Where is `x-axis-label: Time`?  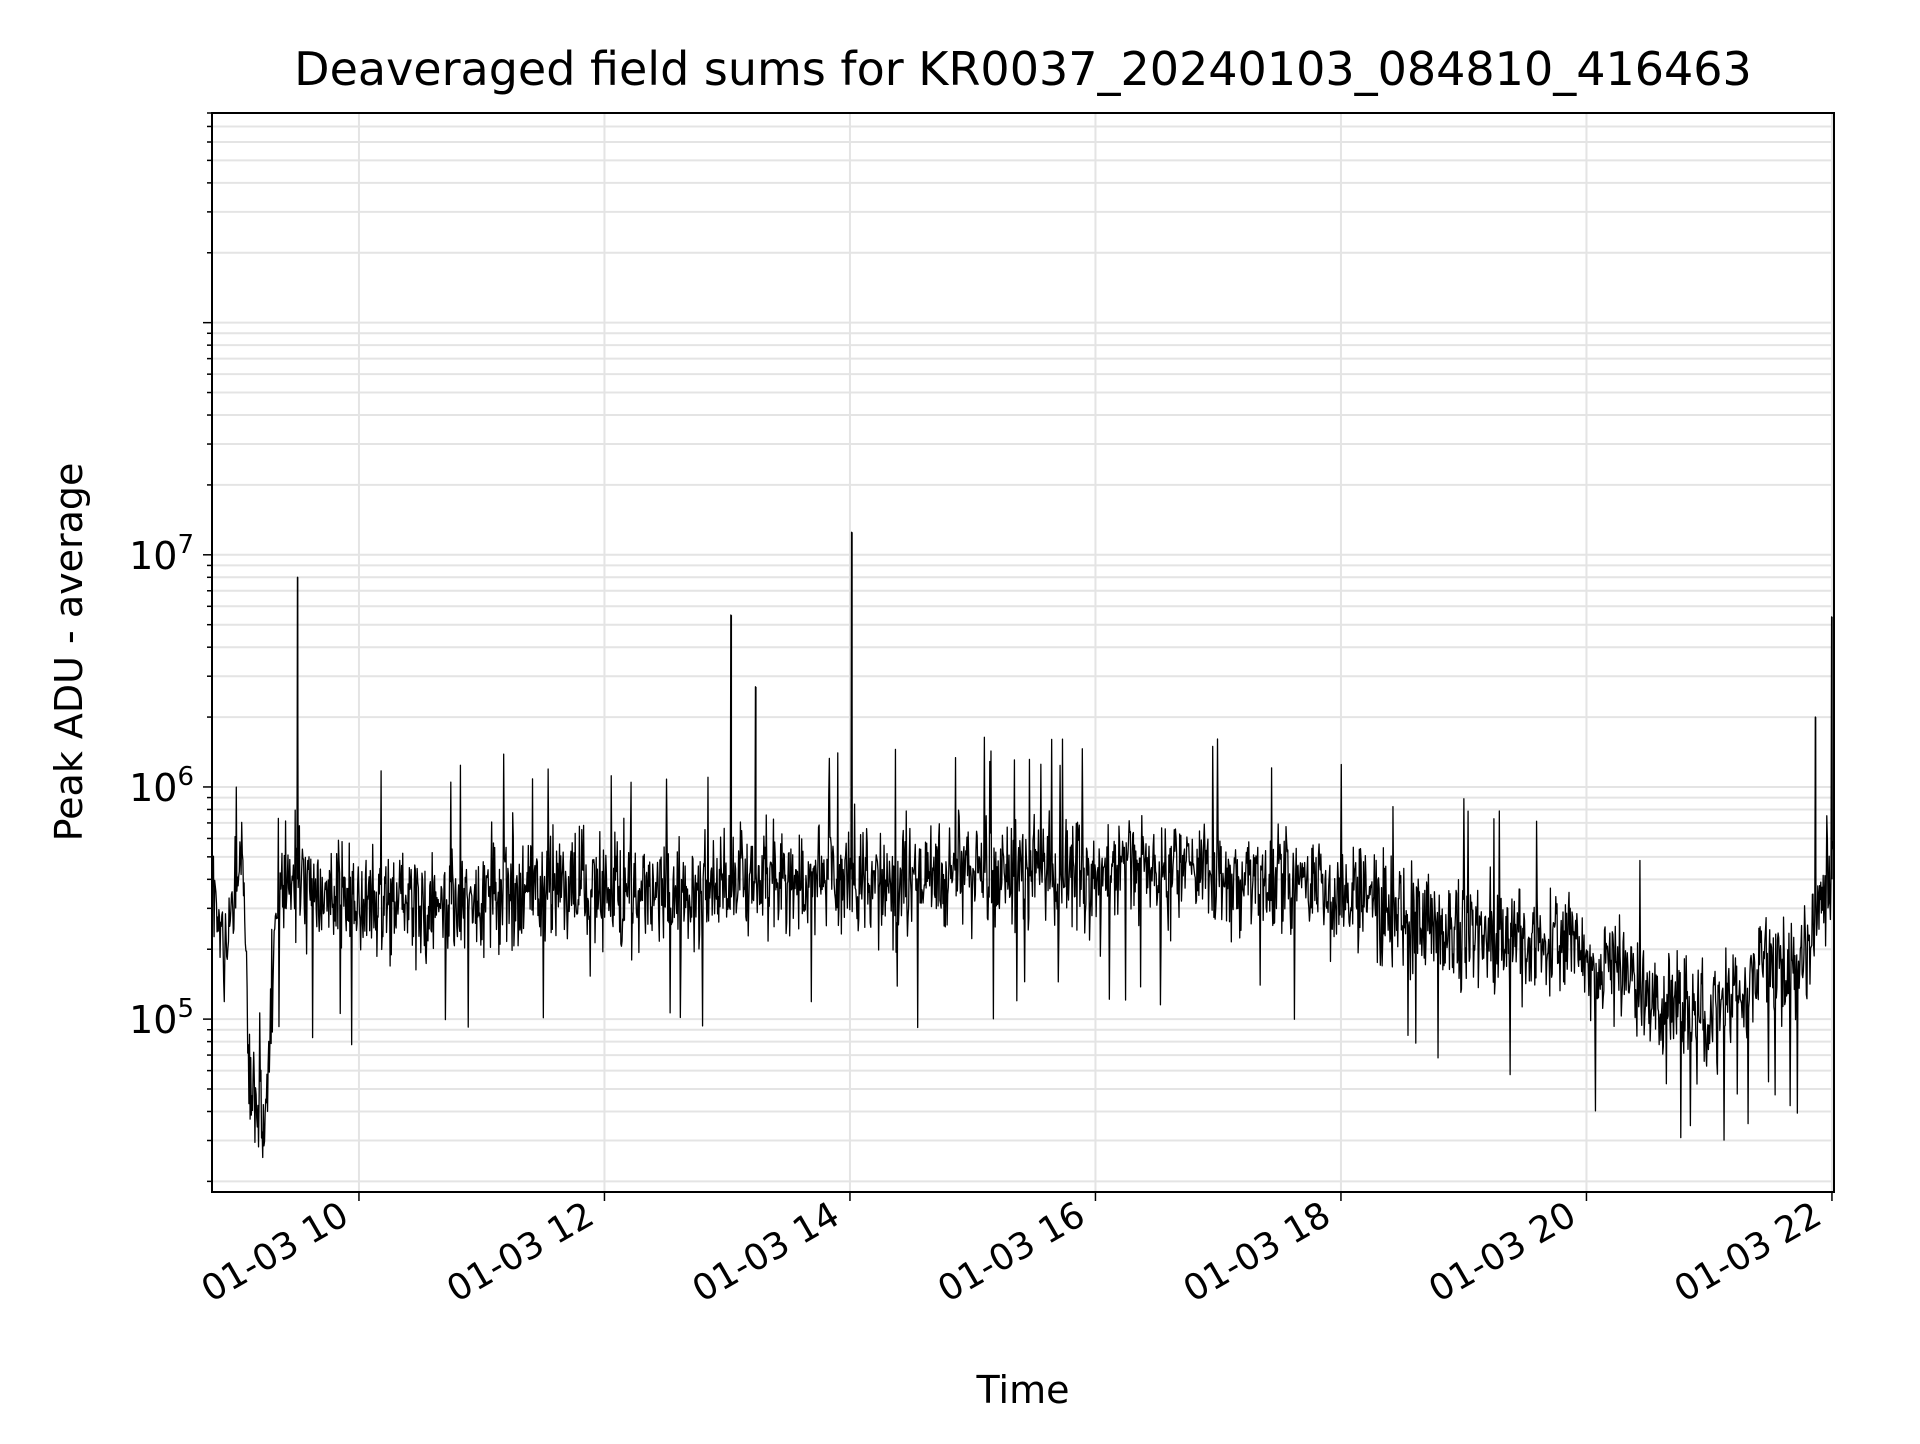 x-axis-label: Time is located at coordinates (1023, 1390).